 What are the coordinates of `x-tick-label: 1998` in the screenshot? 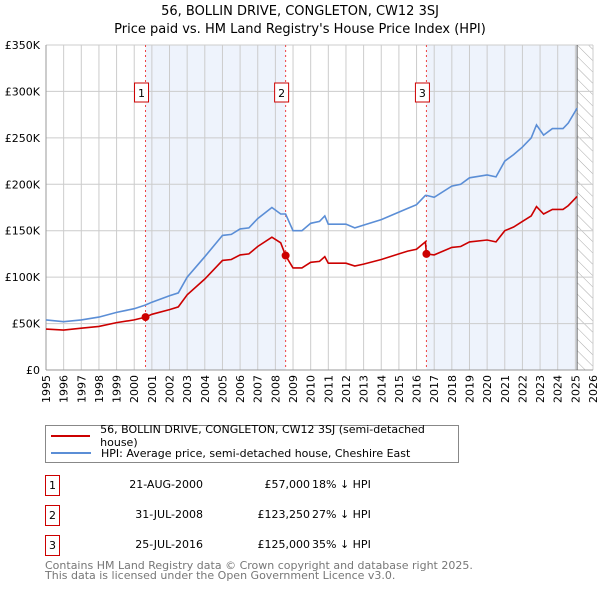 It's located at (99, 389).